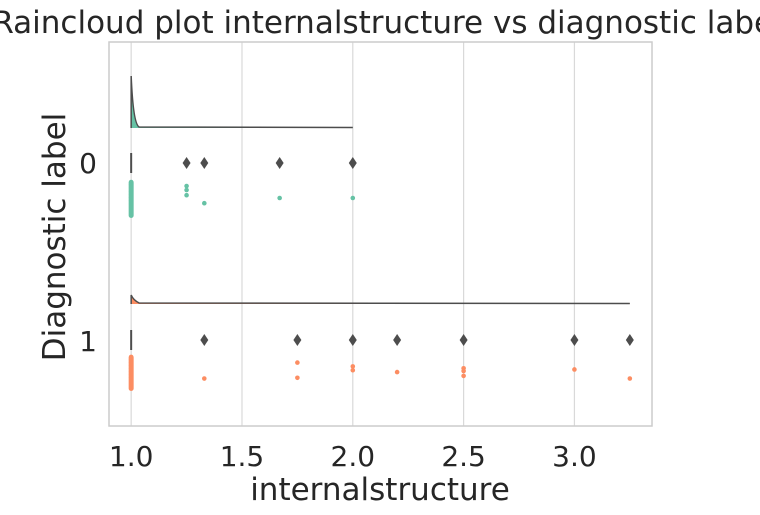 The image size is (760, 515). Describe the element at coordinates (88, 341) in the screenshot. I see `y-tick-label: 1` at that location.